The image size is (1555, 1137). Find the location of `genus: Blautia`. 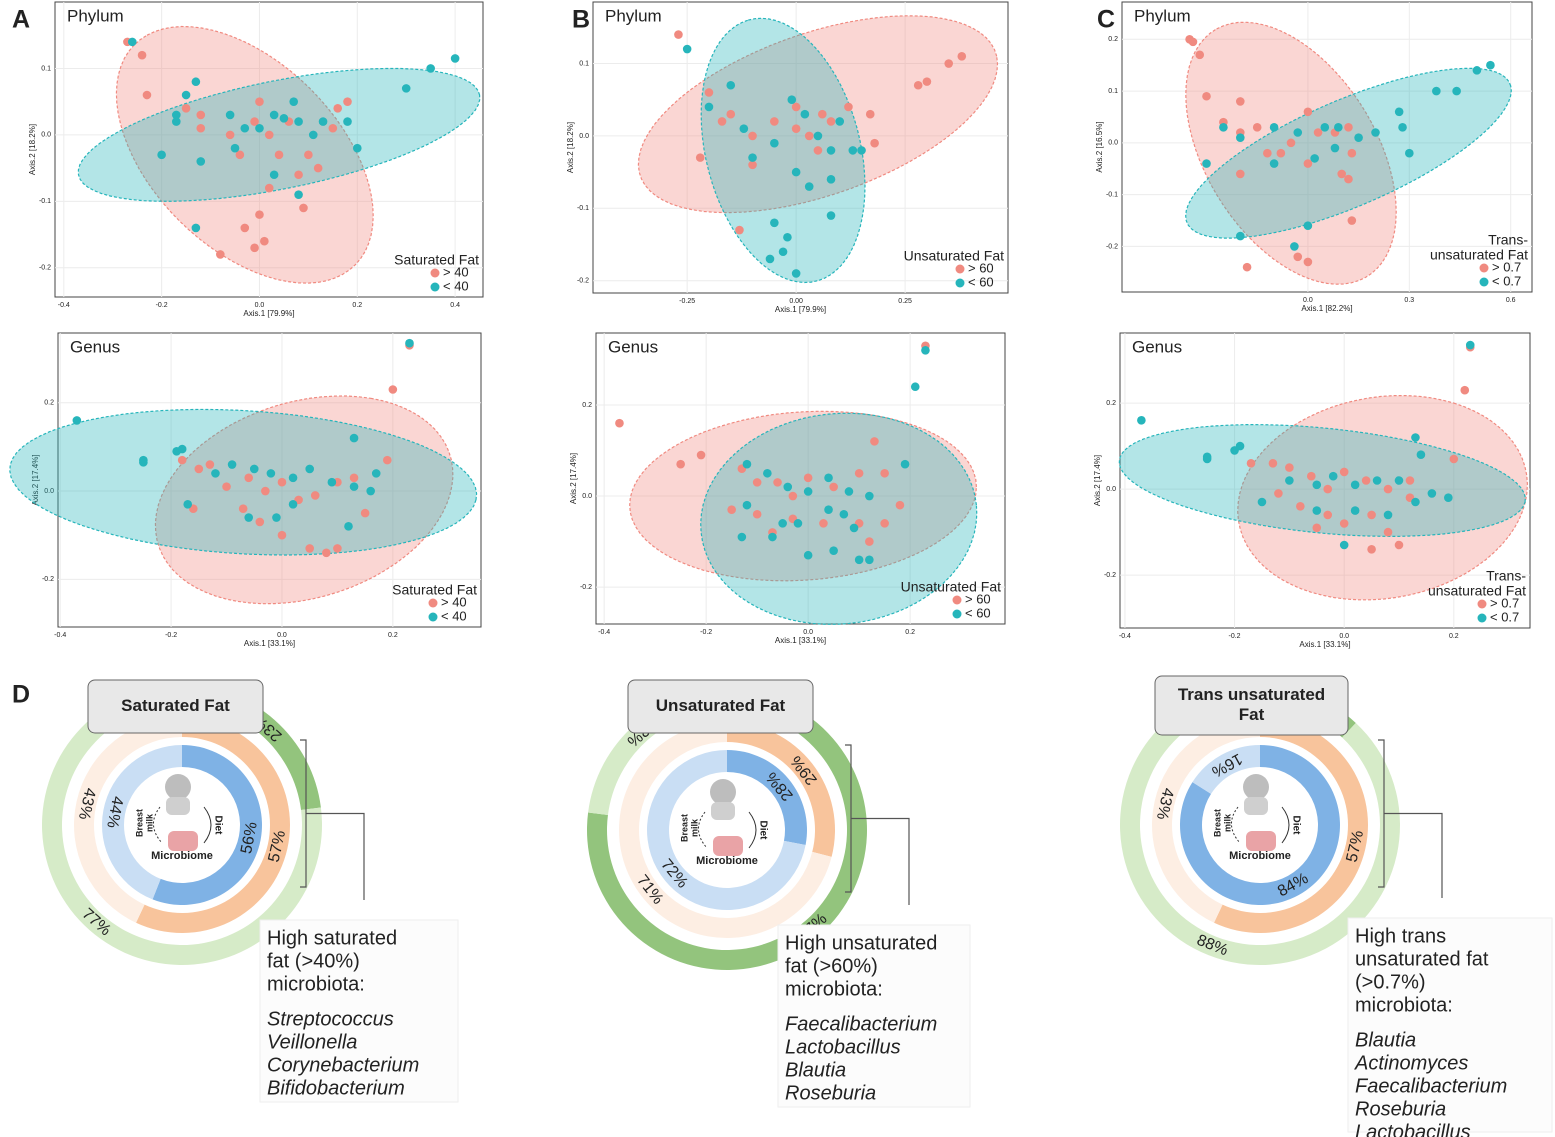

genus: Blautia is located at coordinates (815, 1070).